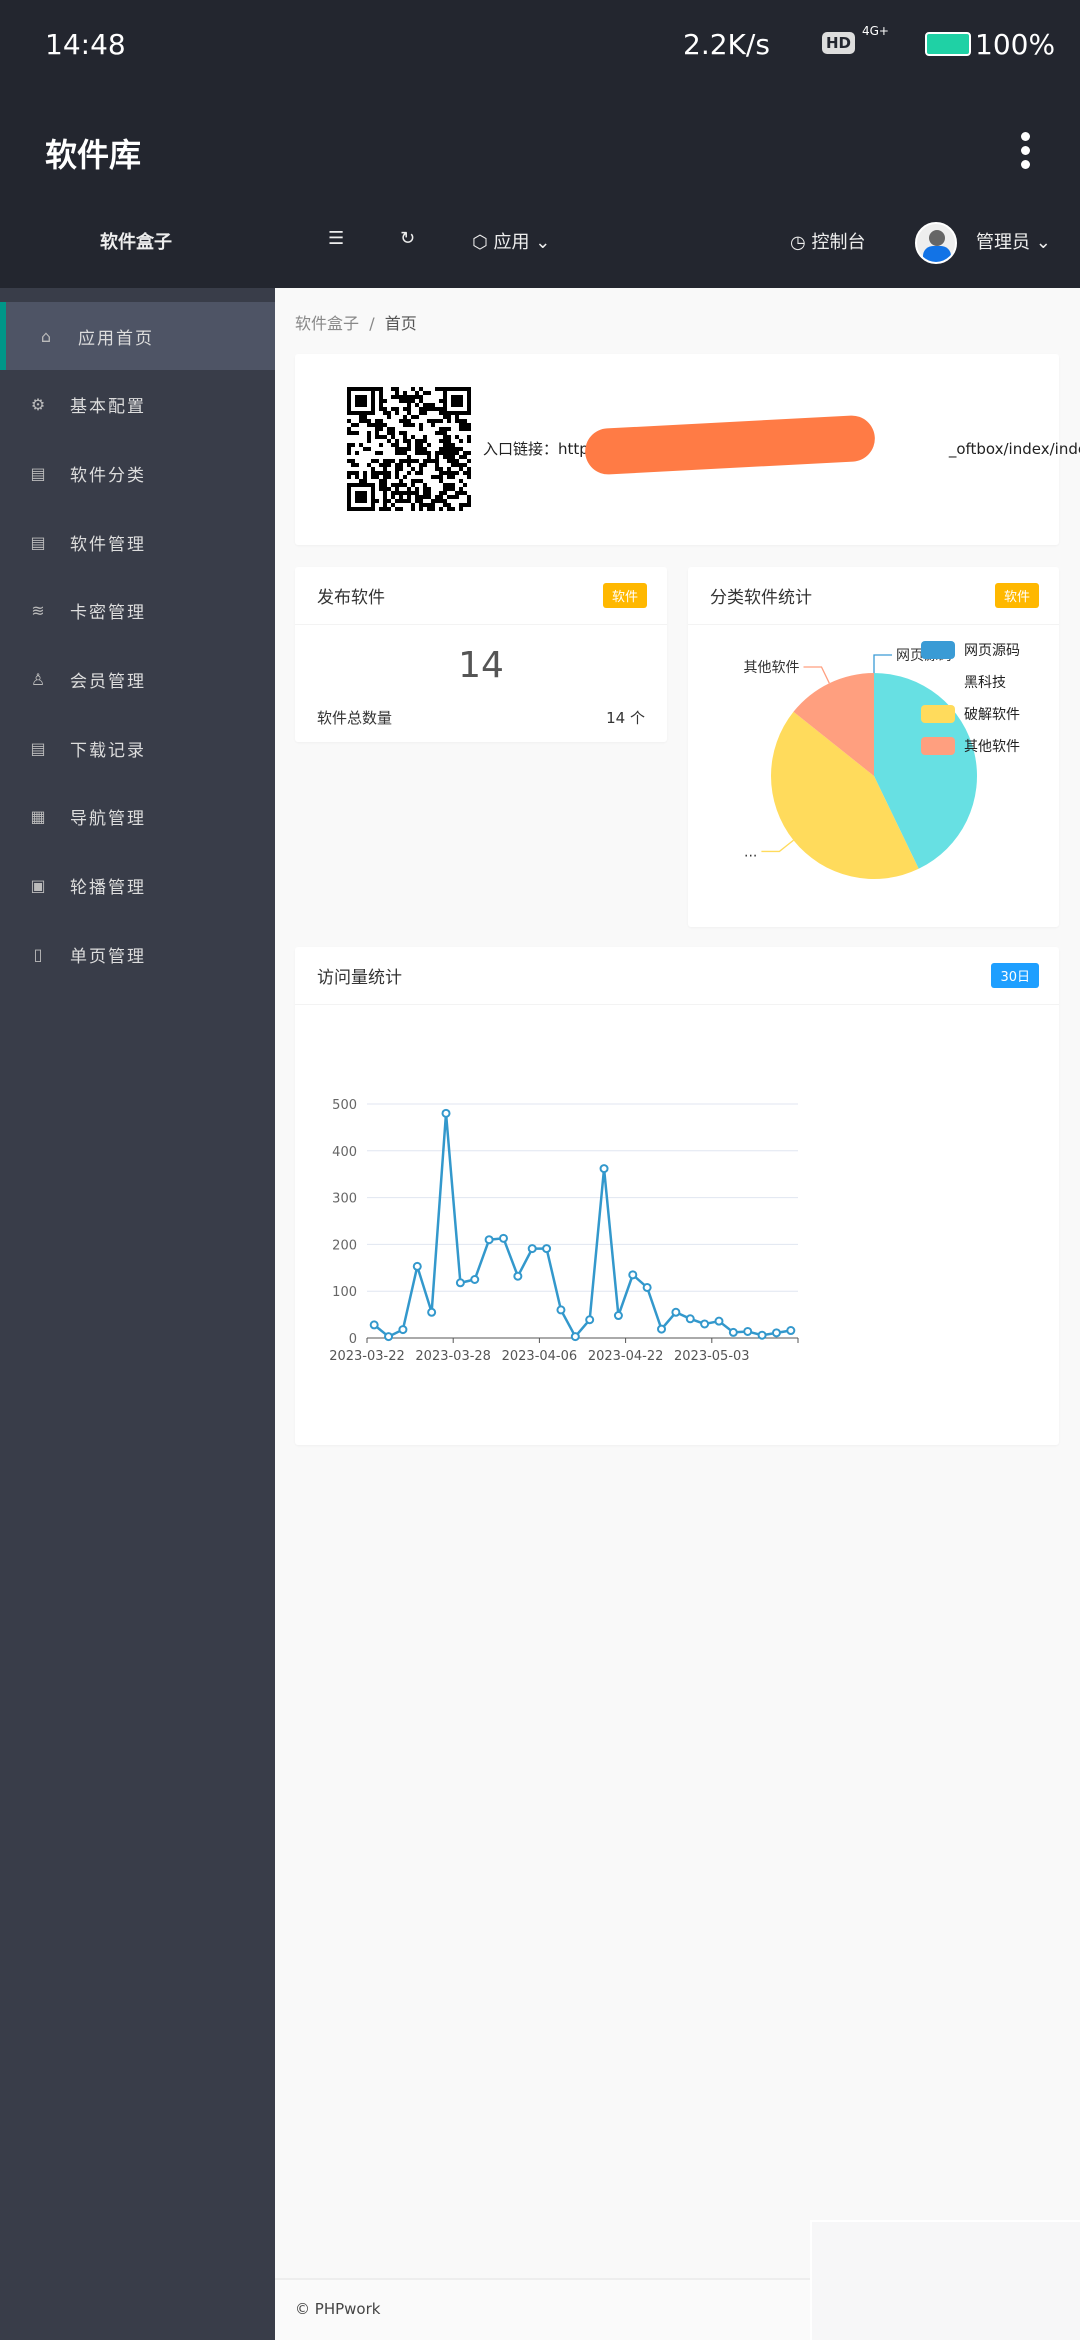  I want to click on collapse-menu-icon: ☰, so click(336, 238).